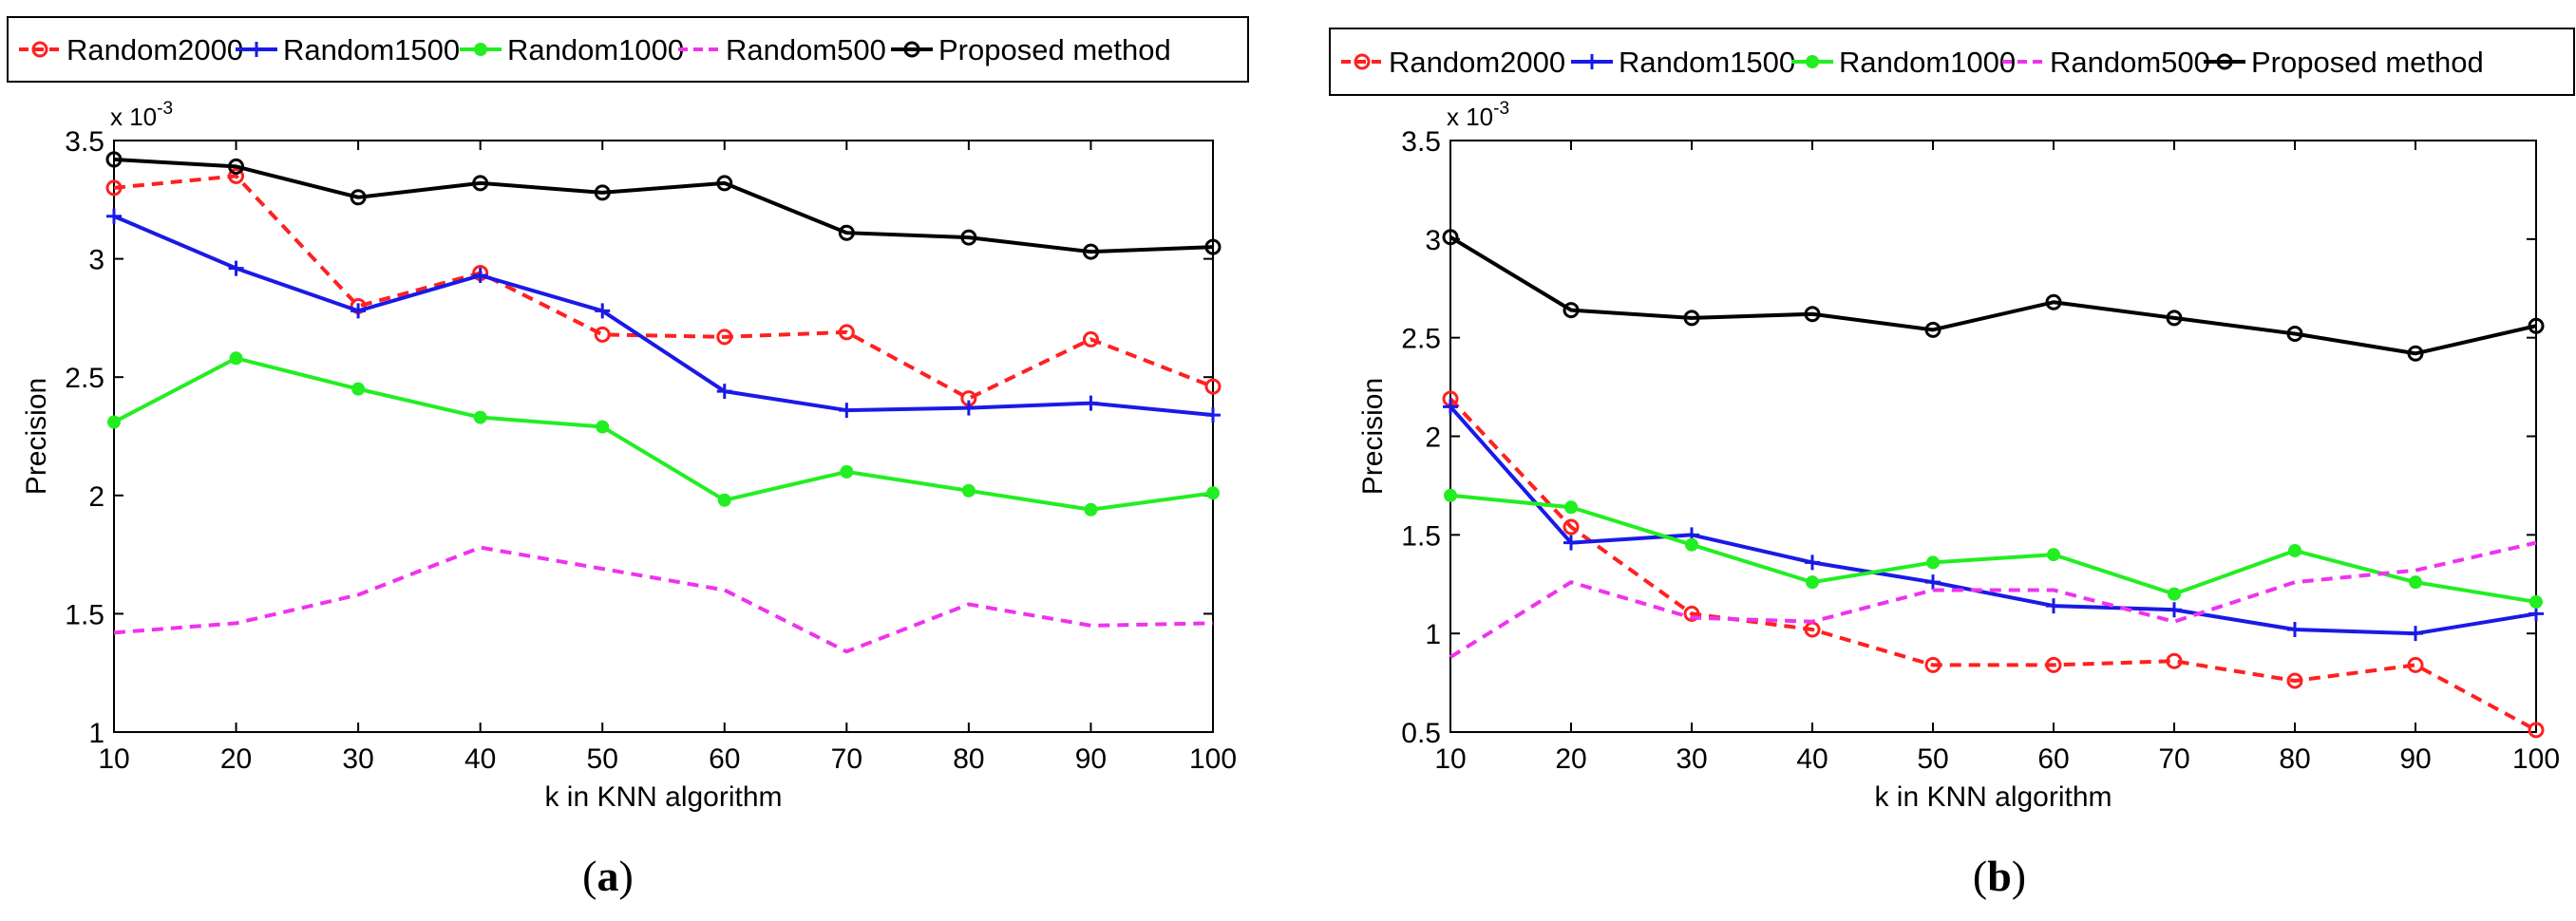  Describe the element at coordinates (1091, 759) in the screenshot. I see `x-tick-label: 90` at that location.